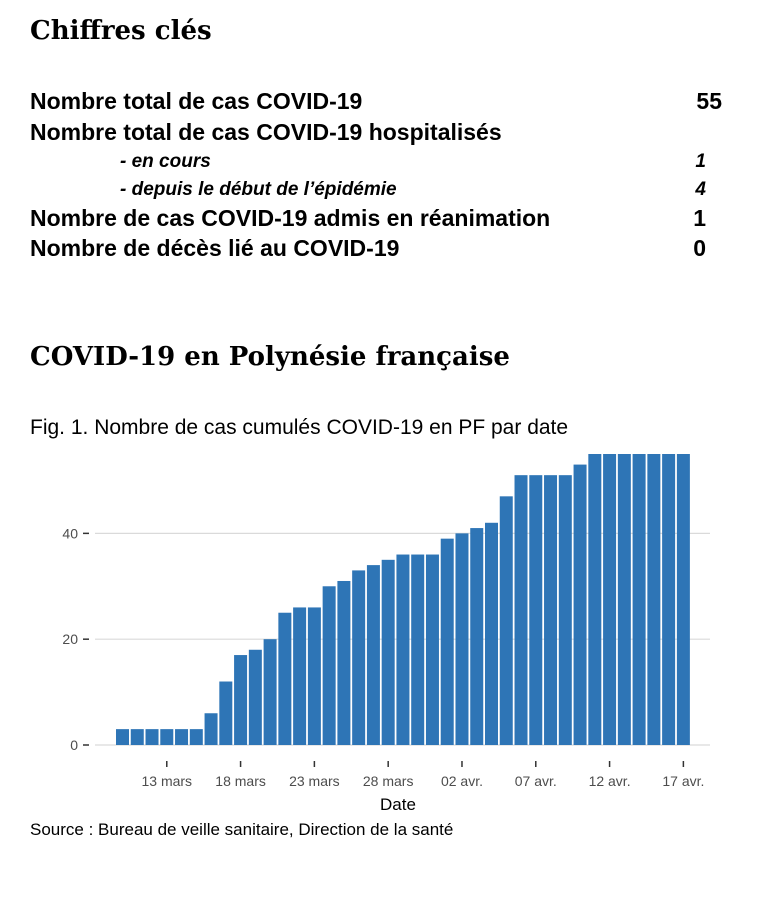 The image size is (774, 902). I want to click on x-tick-label: 23 mars, so click(314, 781).